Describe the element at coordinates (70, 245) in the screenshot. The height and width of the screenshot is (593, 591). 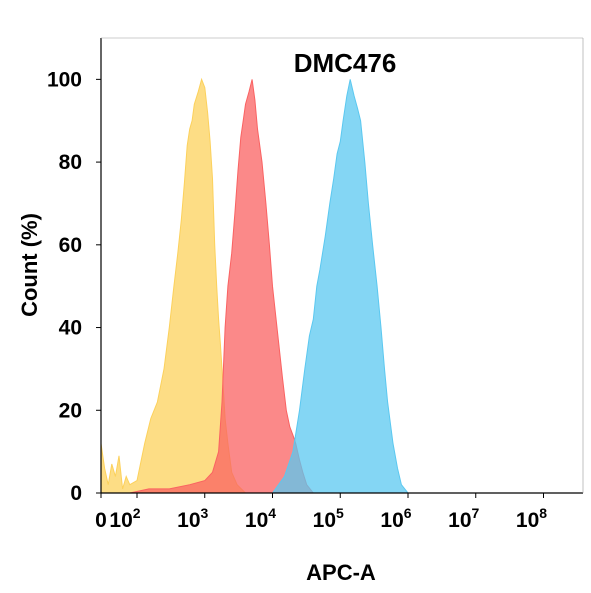
I see `y-tick-label: 60` at that location.